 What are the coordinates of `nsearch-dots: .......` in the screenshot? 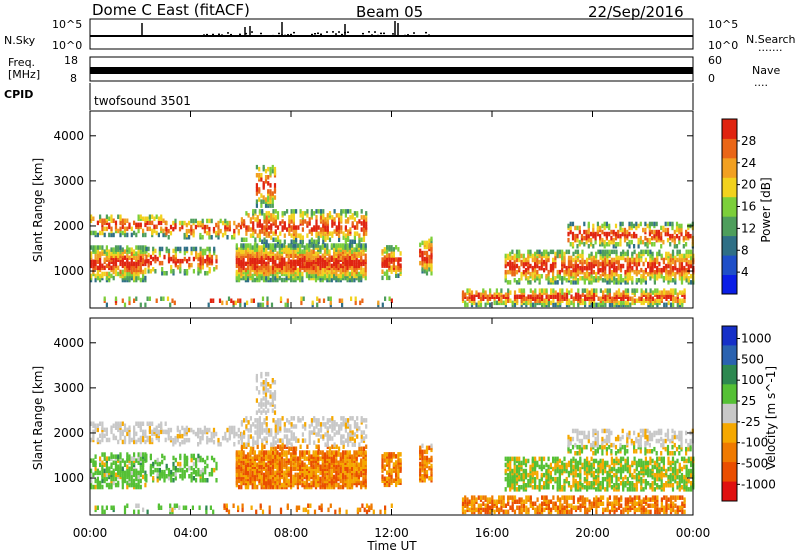 It's located at (770, 47).